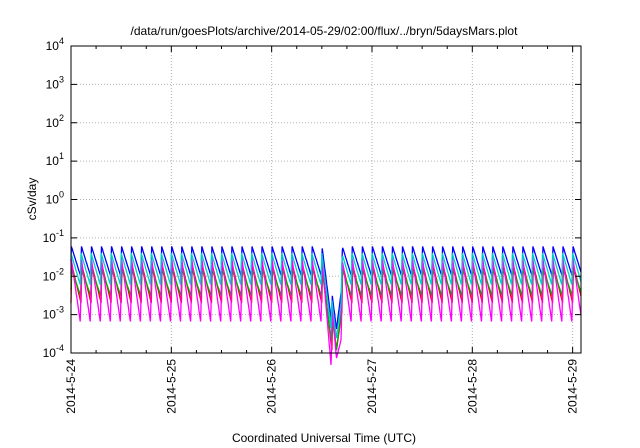 This screenshot has height=448, width=640. I want to click on x-tick-label: 2014-5-29, so click(573, 386).